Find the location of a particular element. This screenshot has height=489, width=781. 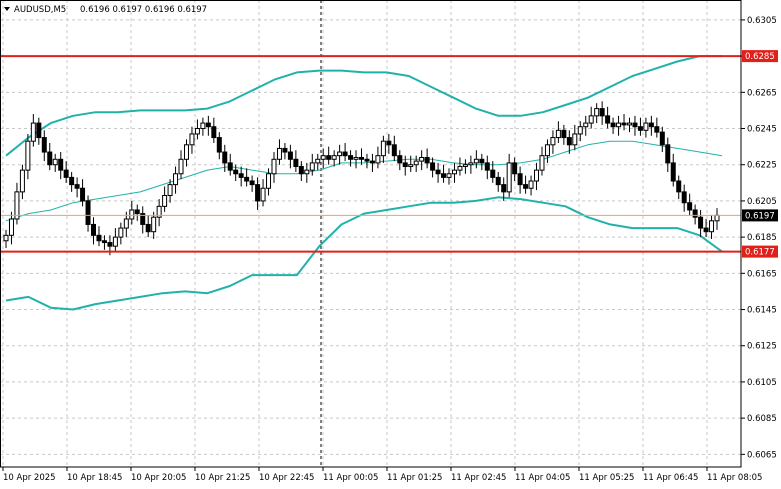

y-tick-label: 0.6185 is located at coordinates (762, 238).